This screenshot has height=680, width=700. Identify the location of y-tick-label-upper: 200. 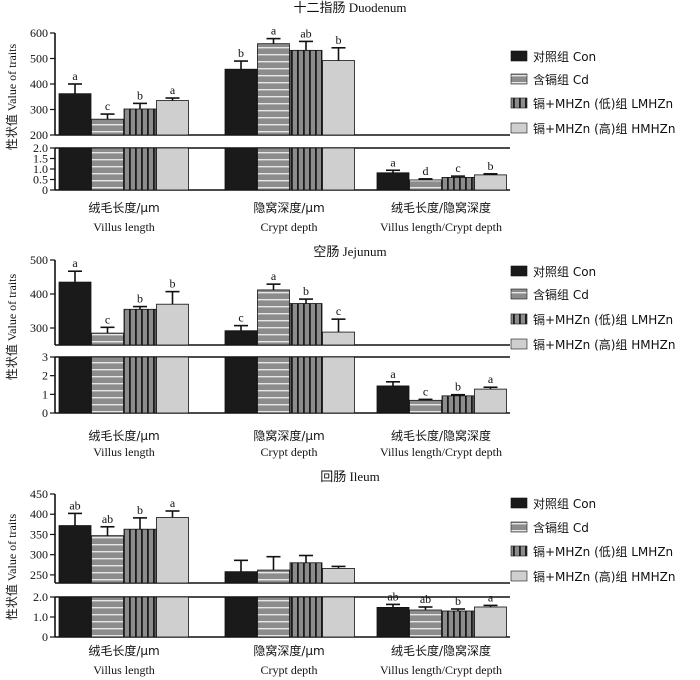
(39, 135).